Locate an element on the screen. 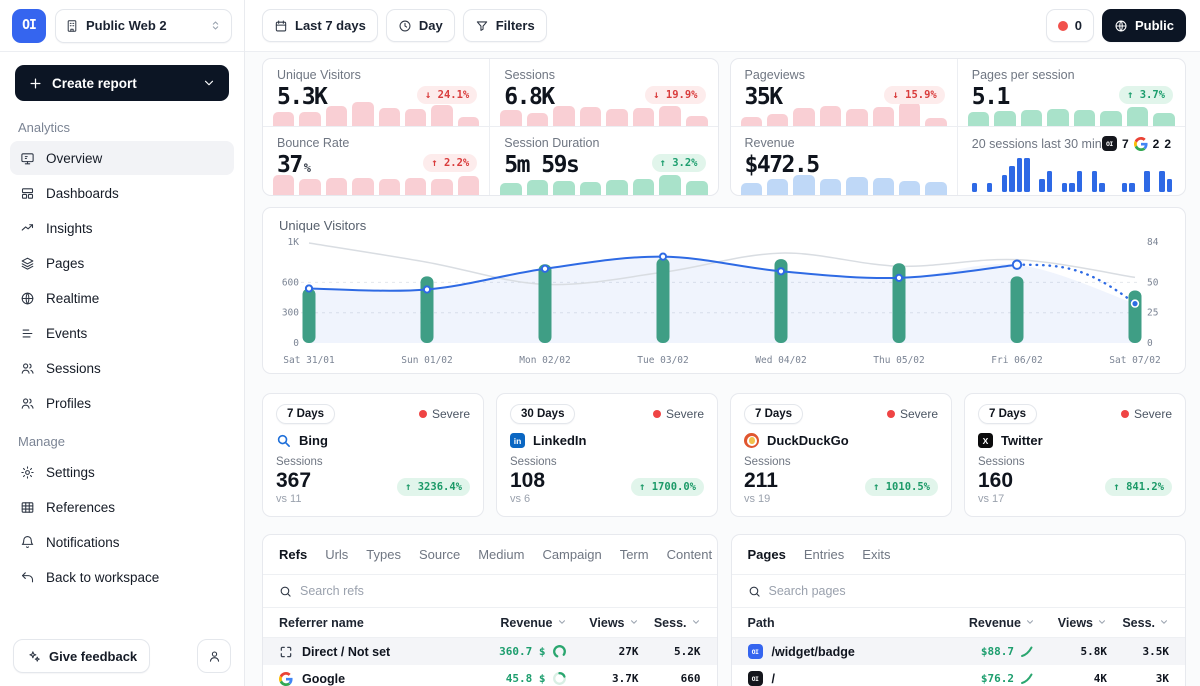 Image resolution: width=1200 pixels, height=686 pixels. sidebar-item-insights: Insights is located at coordinates (122, 228).